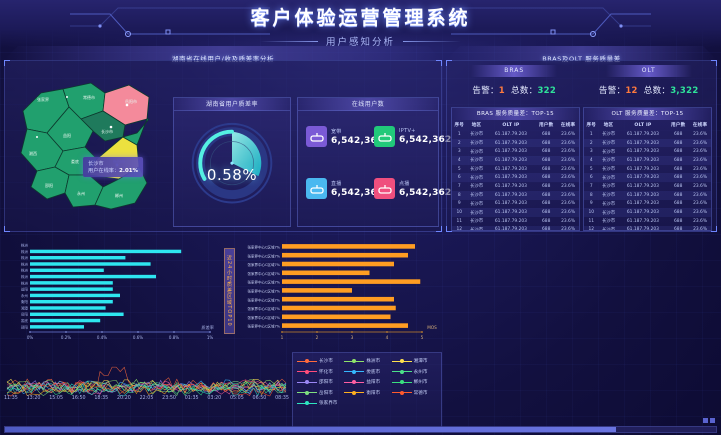 This screenshot has height=435, width=721. Describe the element at coordinates (414, 372) in the screenshot. I see `legend-item: 永州市` at that location.